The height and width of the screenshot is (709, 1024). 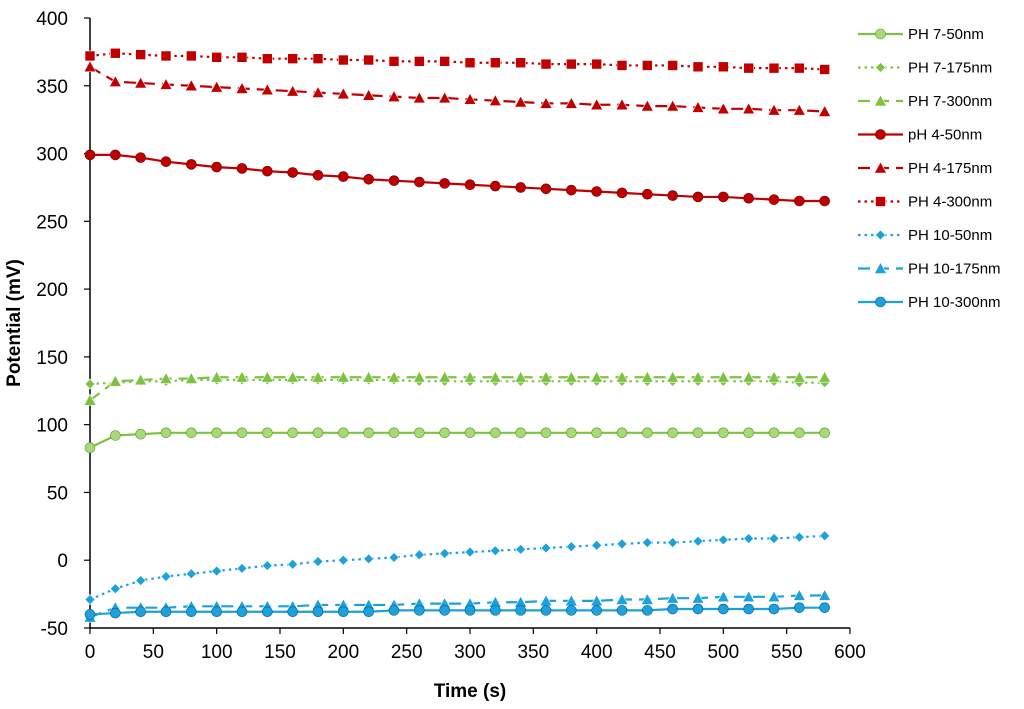 I want to click on x-tick-label: 100, so click(x=217, y=652).